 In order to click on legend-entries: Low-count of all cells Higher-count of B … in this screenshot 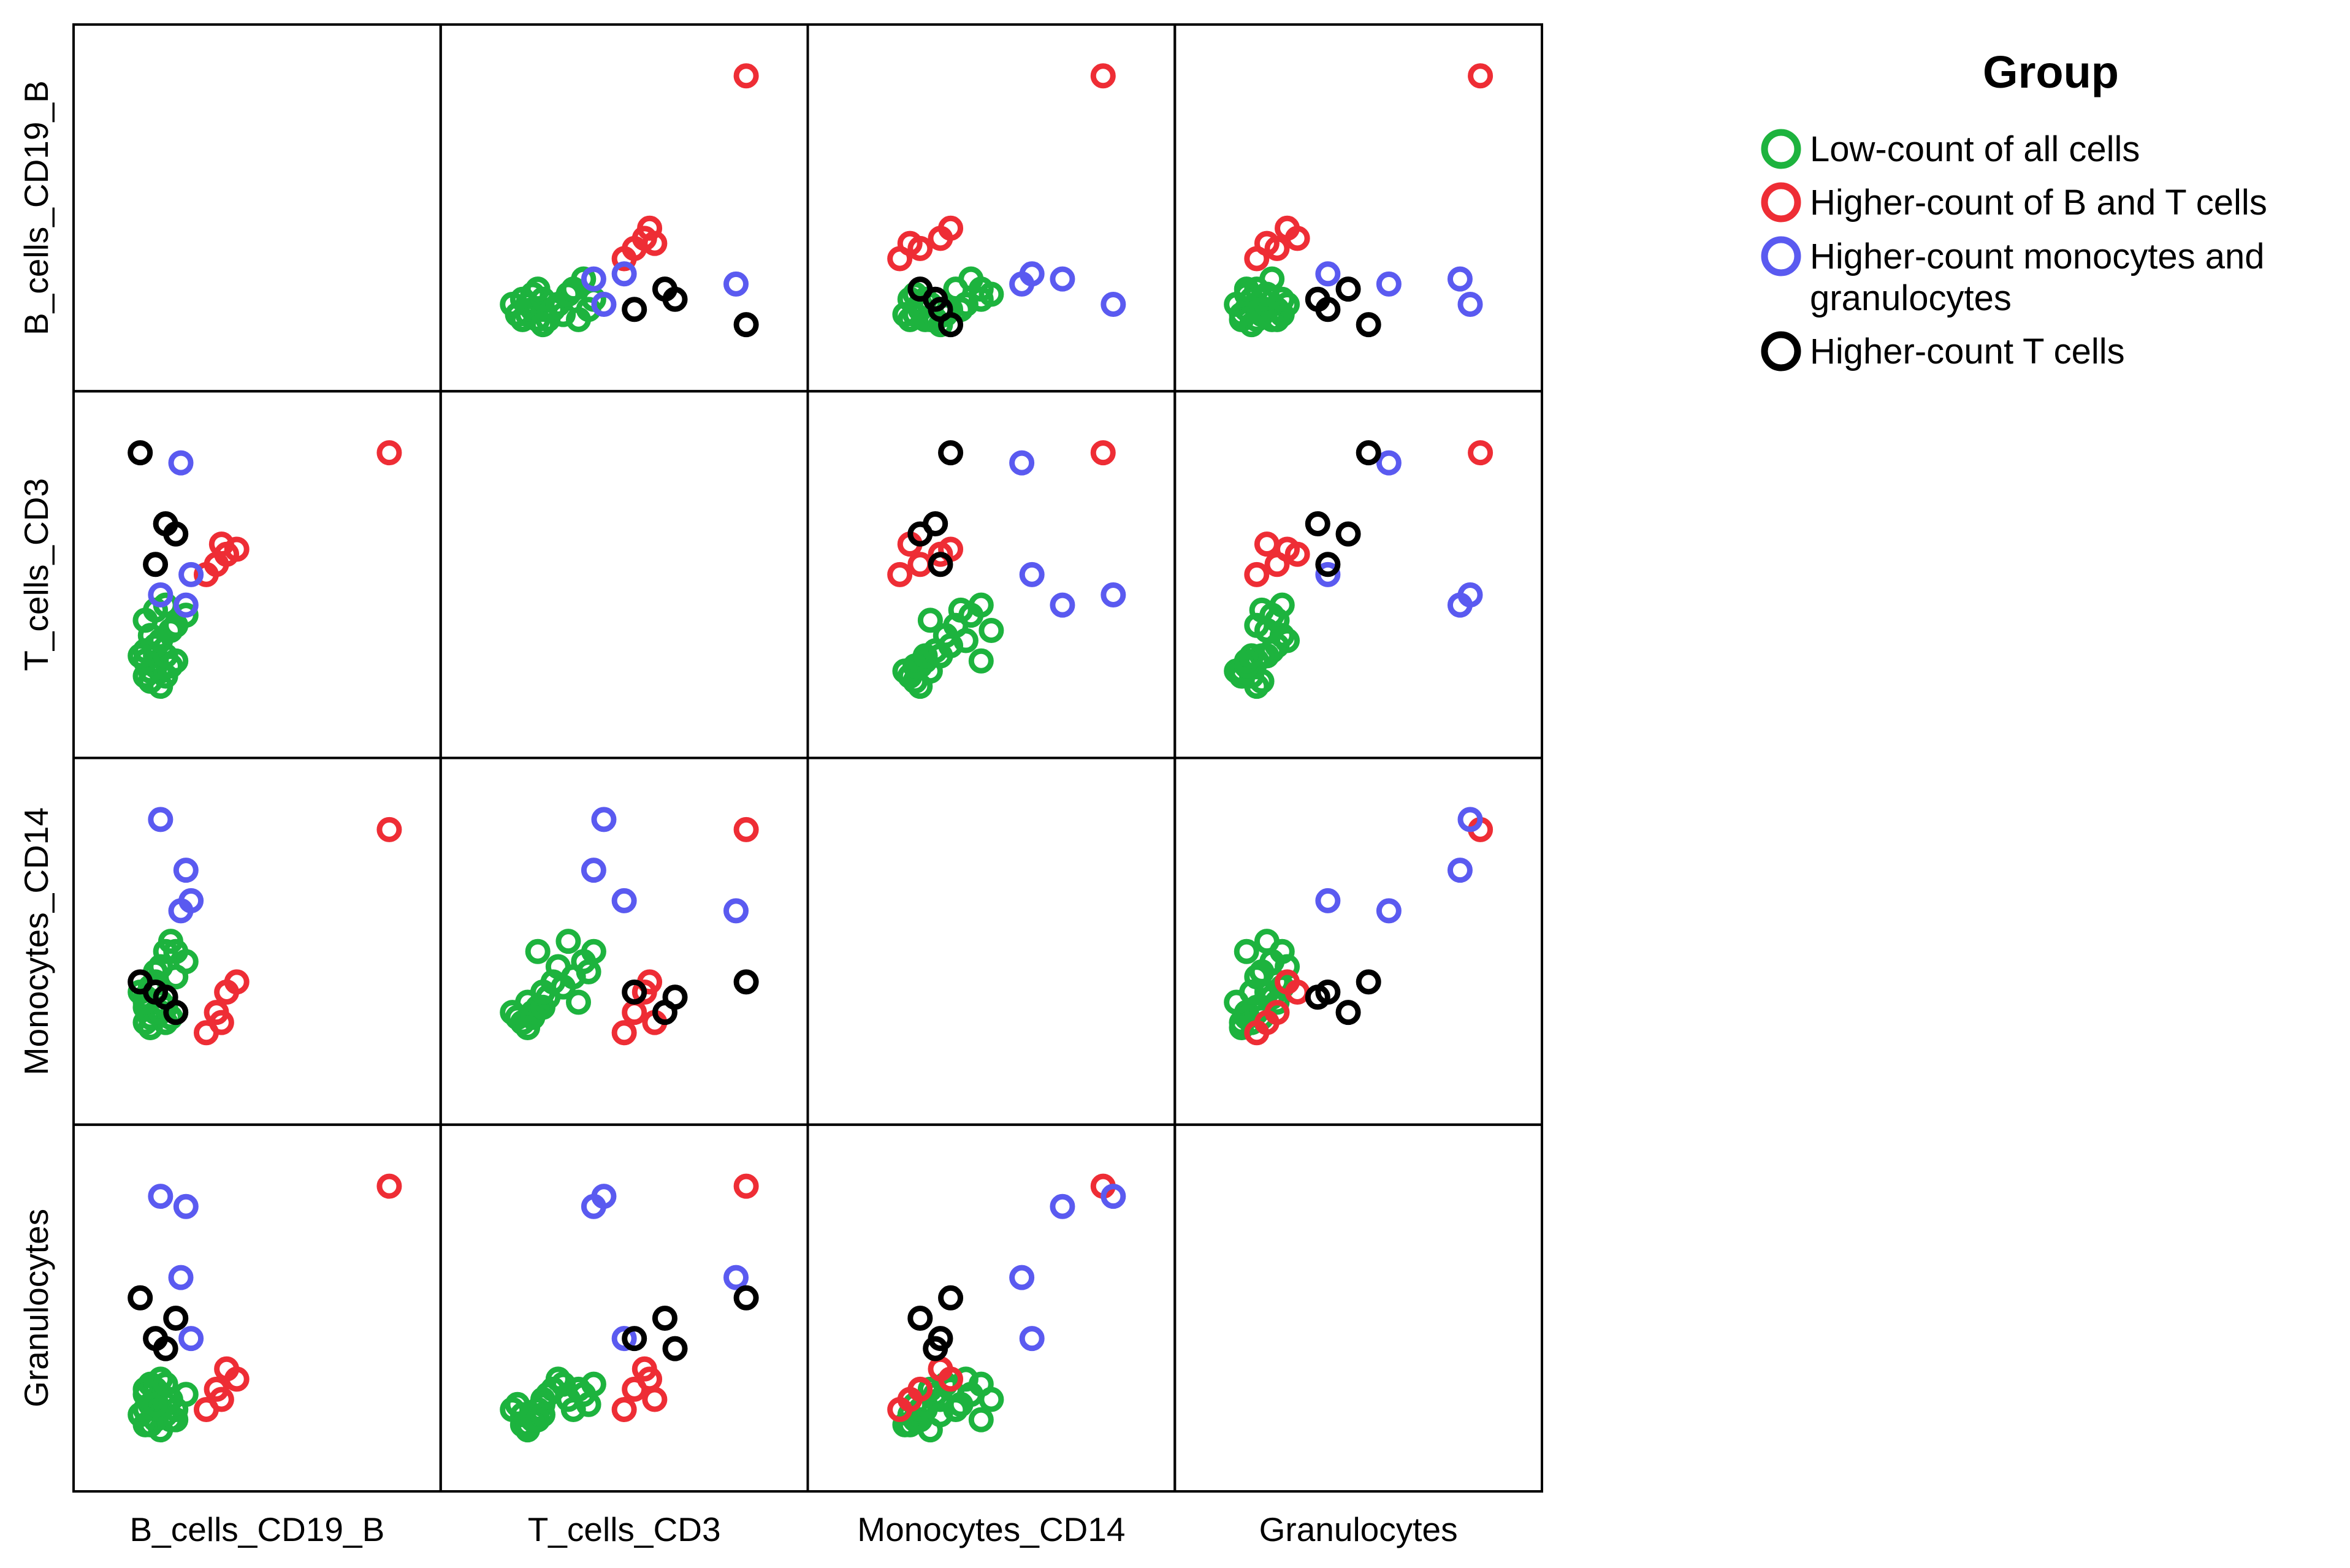, I will do `click(2014, 250)`.